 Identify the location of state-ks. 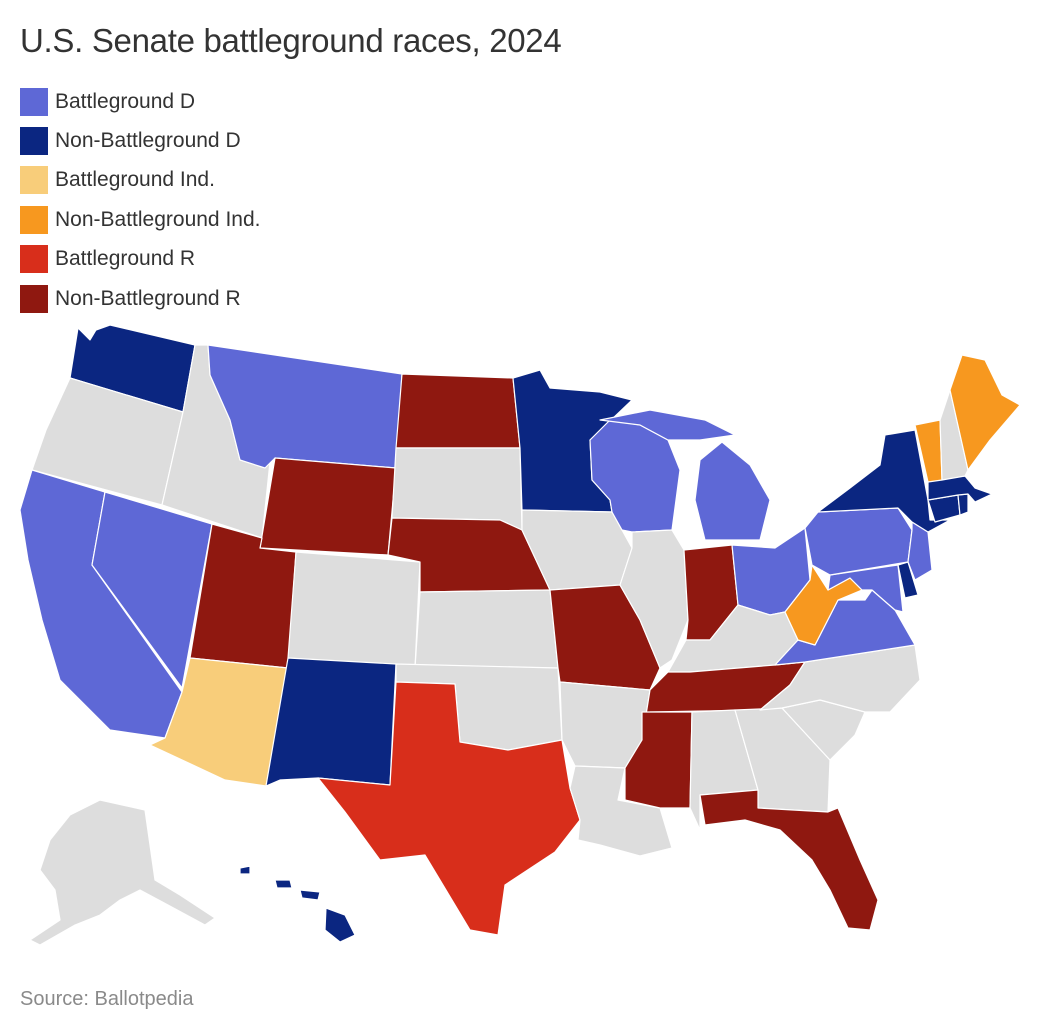
(486, 629).